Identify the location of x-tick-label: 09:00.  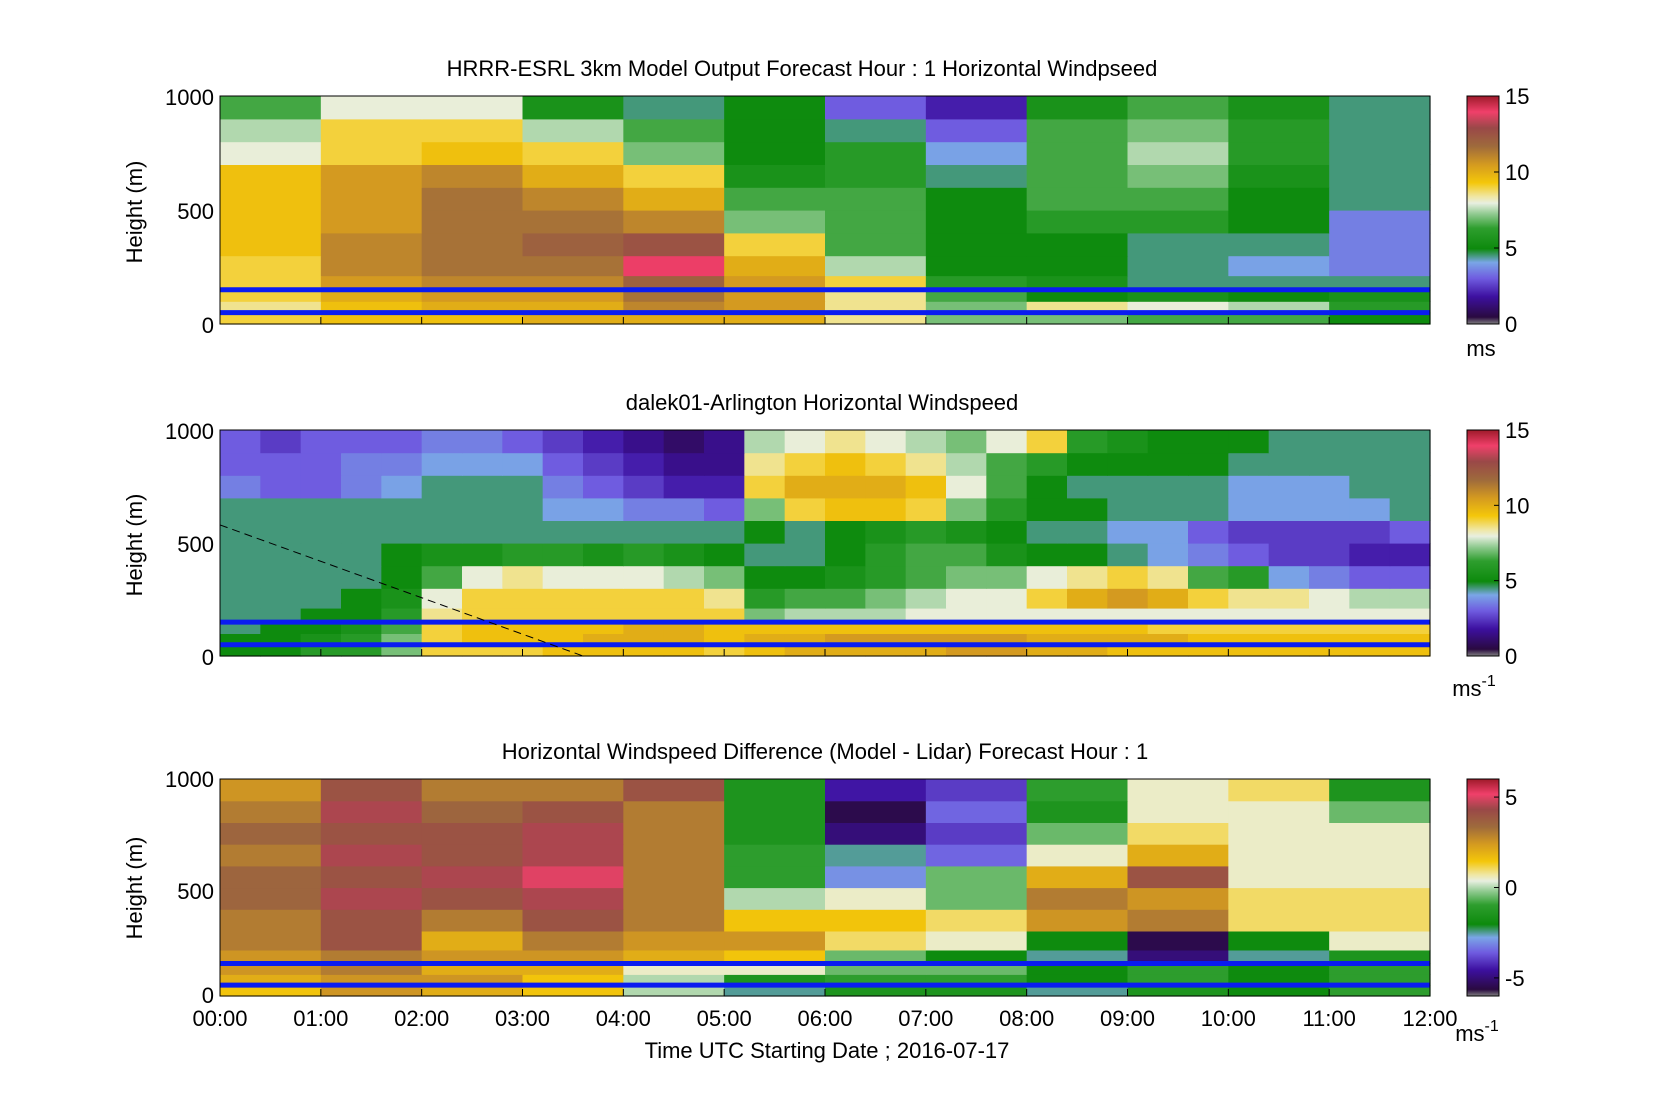
(1127, 1018).